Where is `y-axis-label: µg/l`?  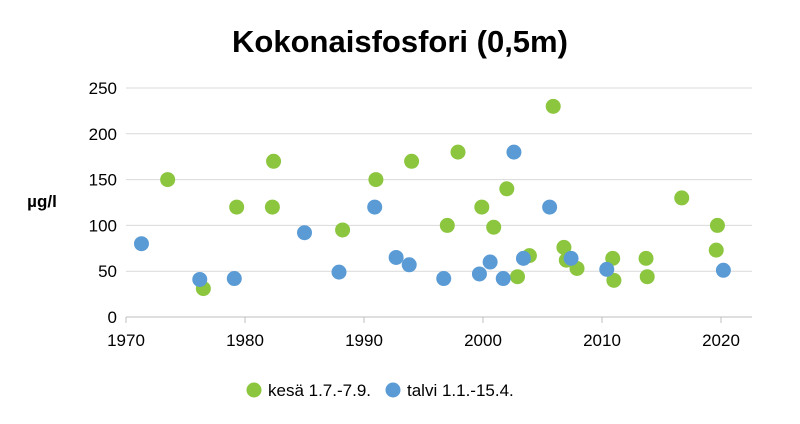 y-axis-label: µg/l is located at coordinates (42, 201).